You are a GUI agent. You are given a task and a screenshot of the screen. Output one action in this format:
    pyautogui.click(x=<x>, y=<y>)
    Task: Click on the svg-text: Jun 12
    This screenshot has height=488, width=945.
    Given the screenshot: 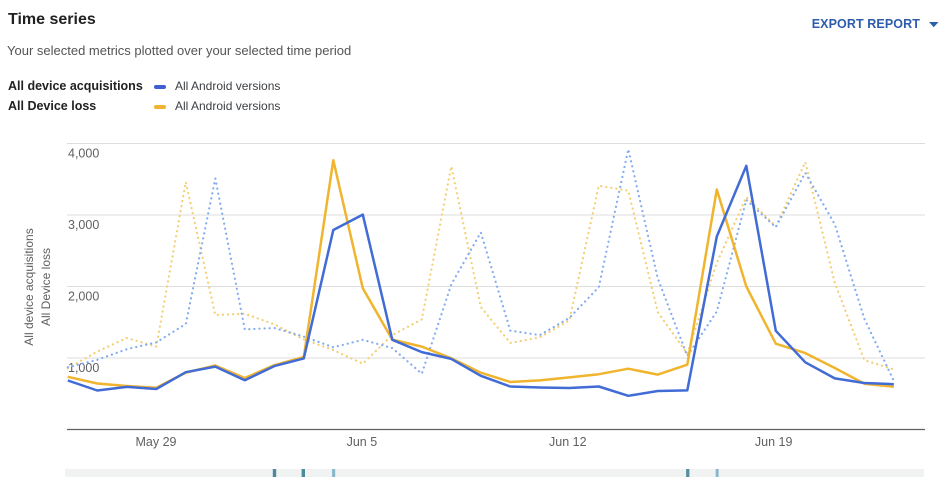 What is the action you would take?
    pyautogui.click(x=568, y=442)
    